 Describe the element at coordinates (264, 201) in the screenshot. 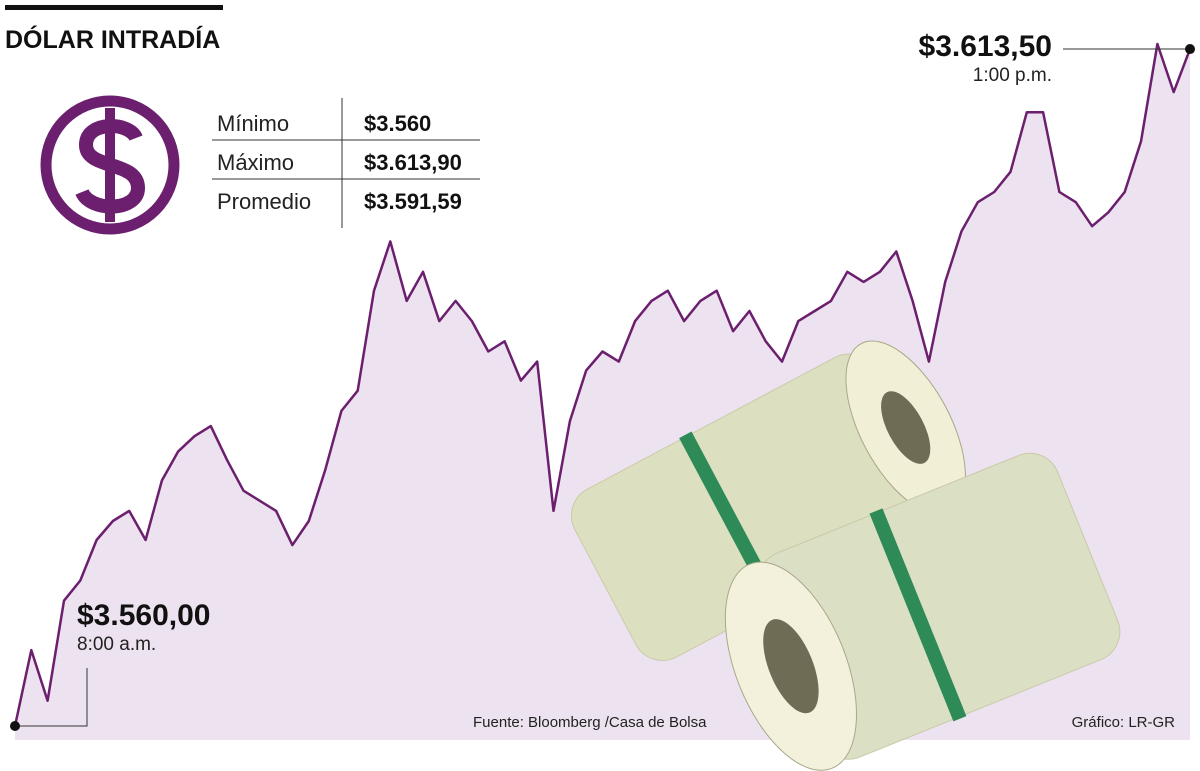

I see `stat-label: Promedio` at that location.